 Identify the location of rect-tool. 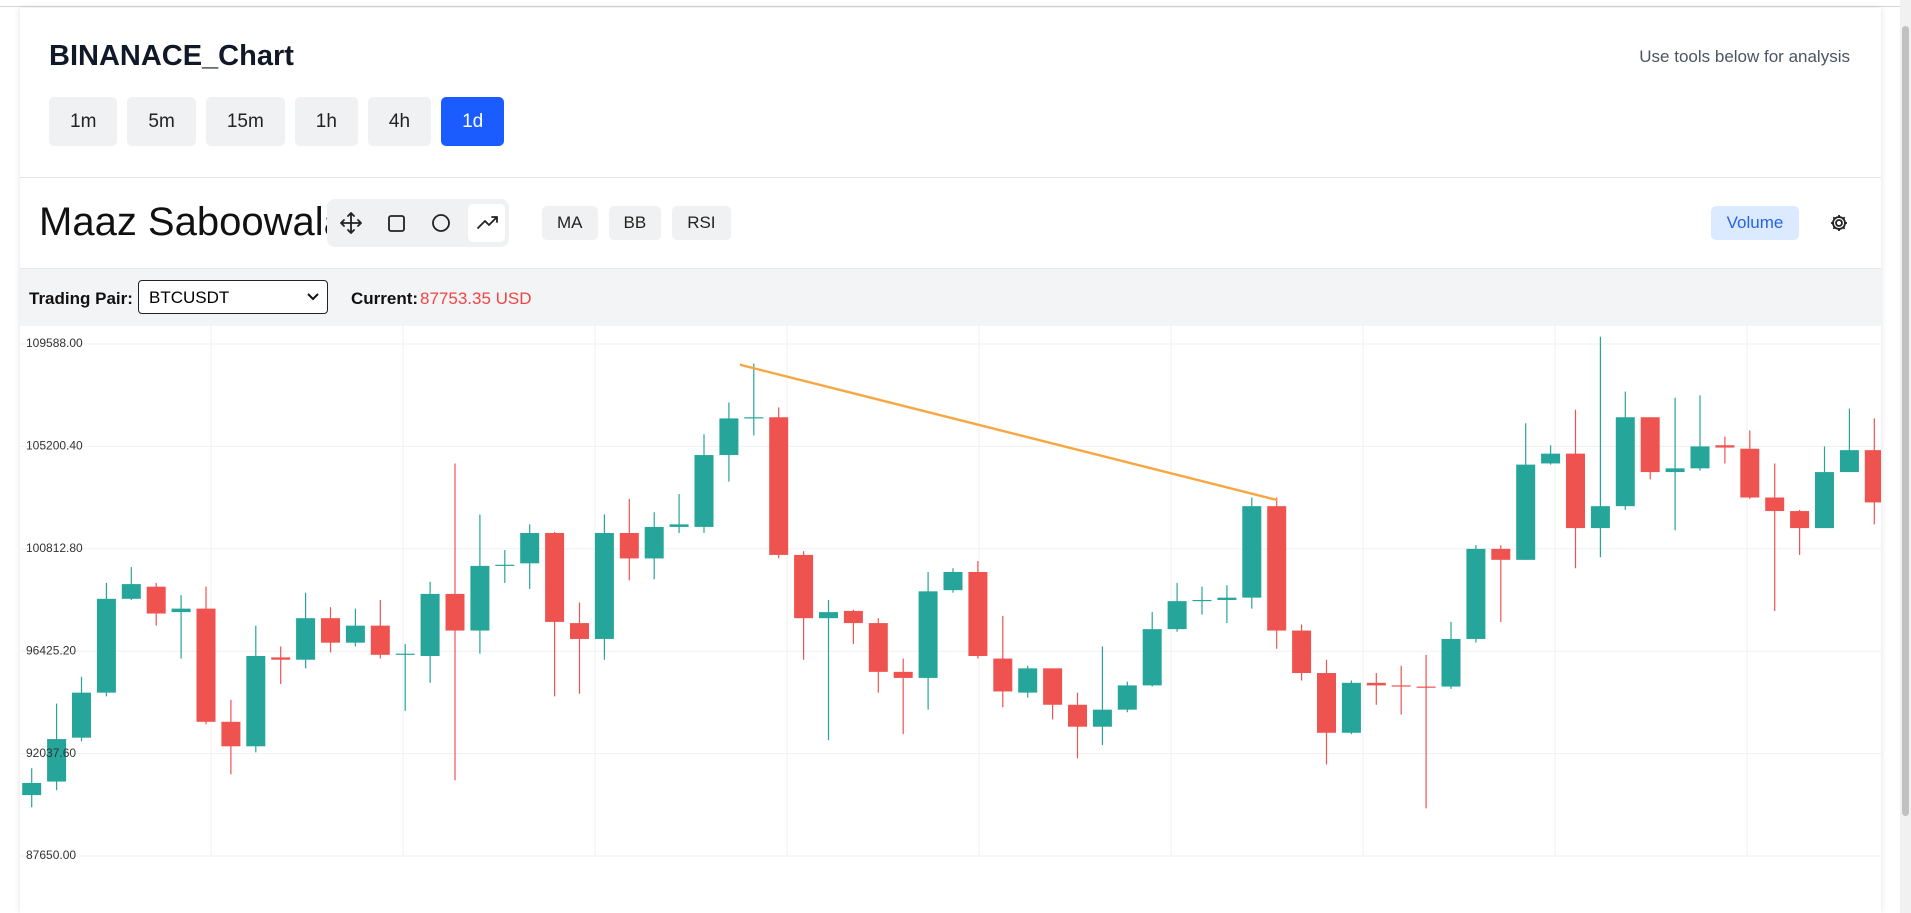
(396, 223).